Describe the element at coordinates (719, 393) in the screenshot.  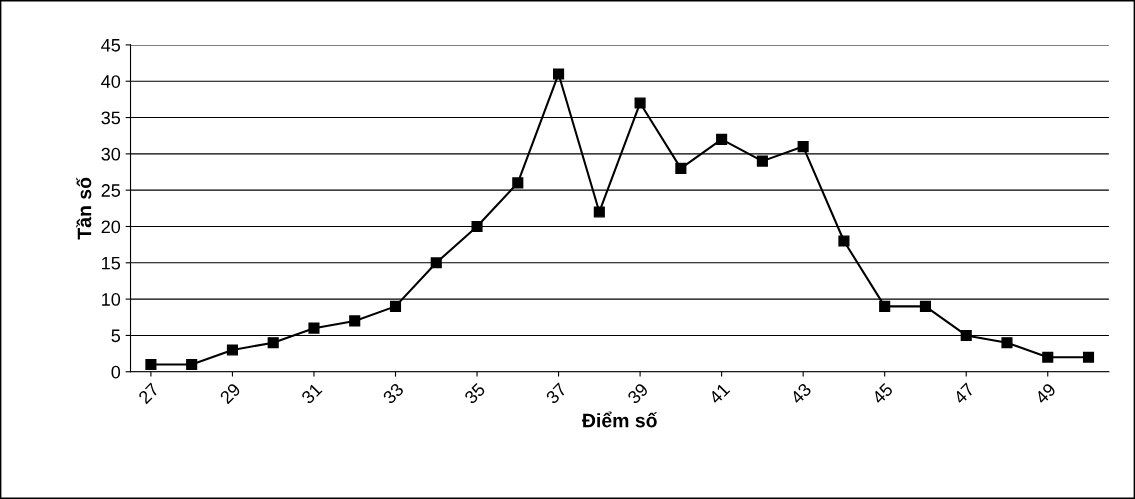
I see `x-tick-label: 41` at that location.